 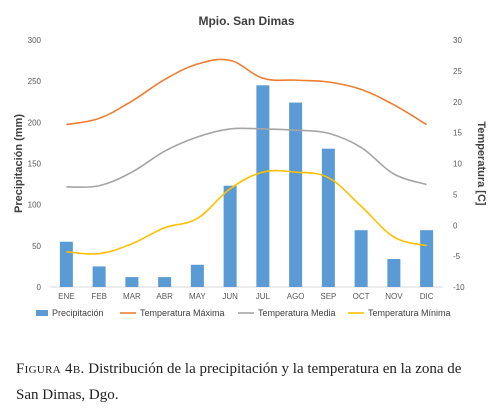 I want to click on y-right-tick-label: 25, so click(x=457, y=71).